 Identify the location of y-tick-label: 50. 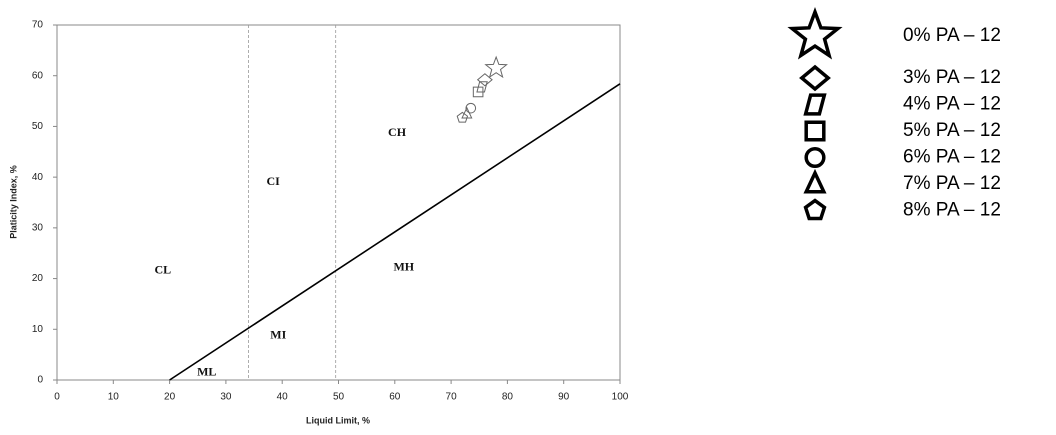
(38, 126).